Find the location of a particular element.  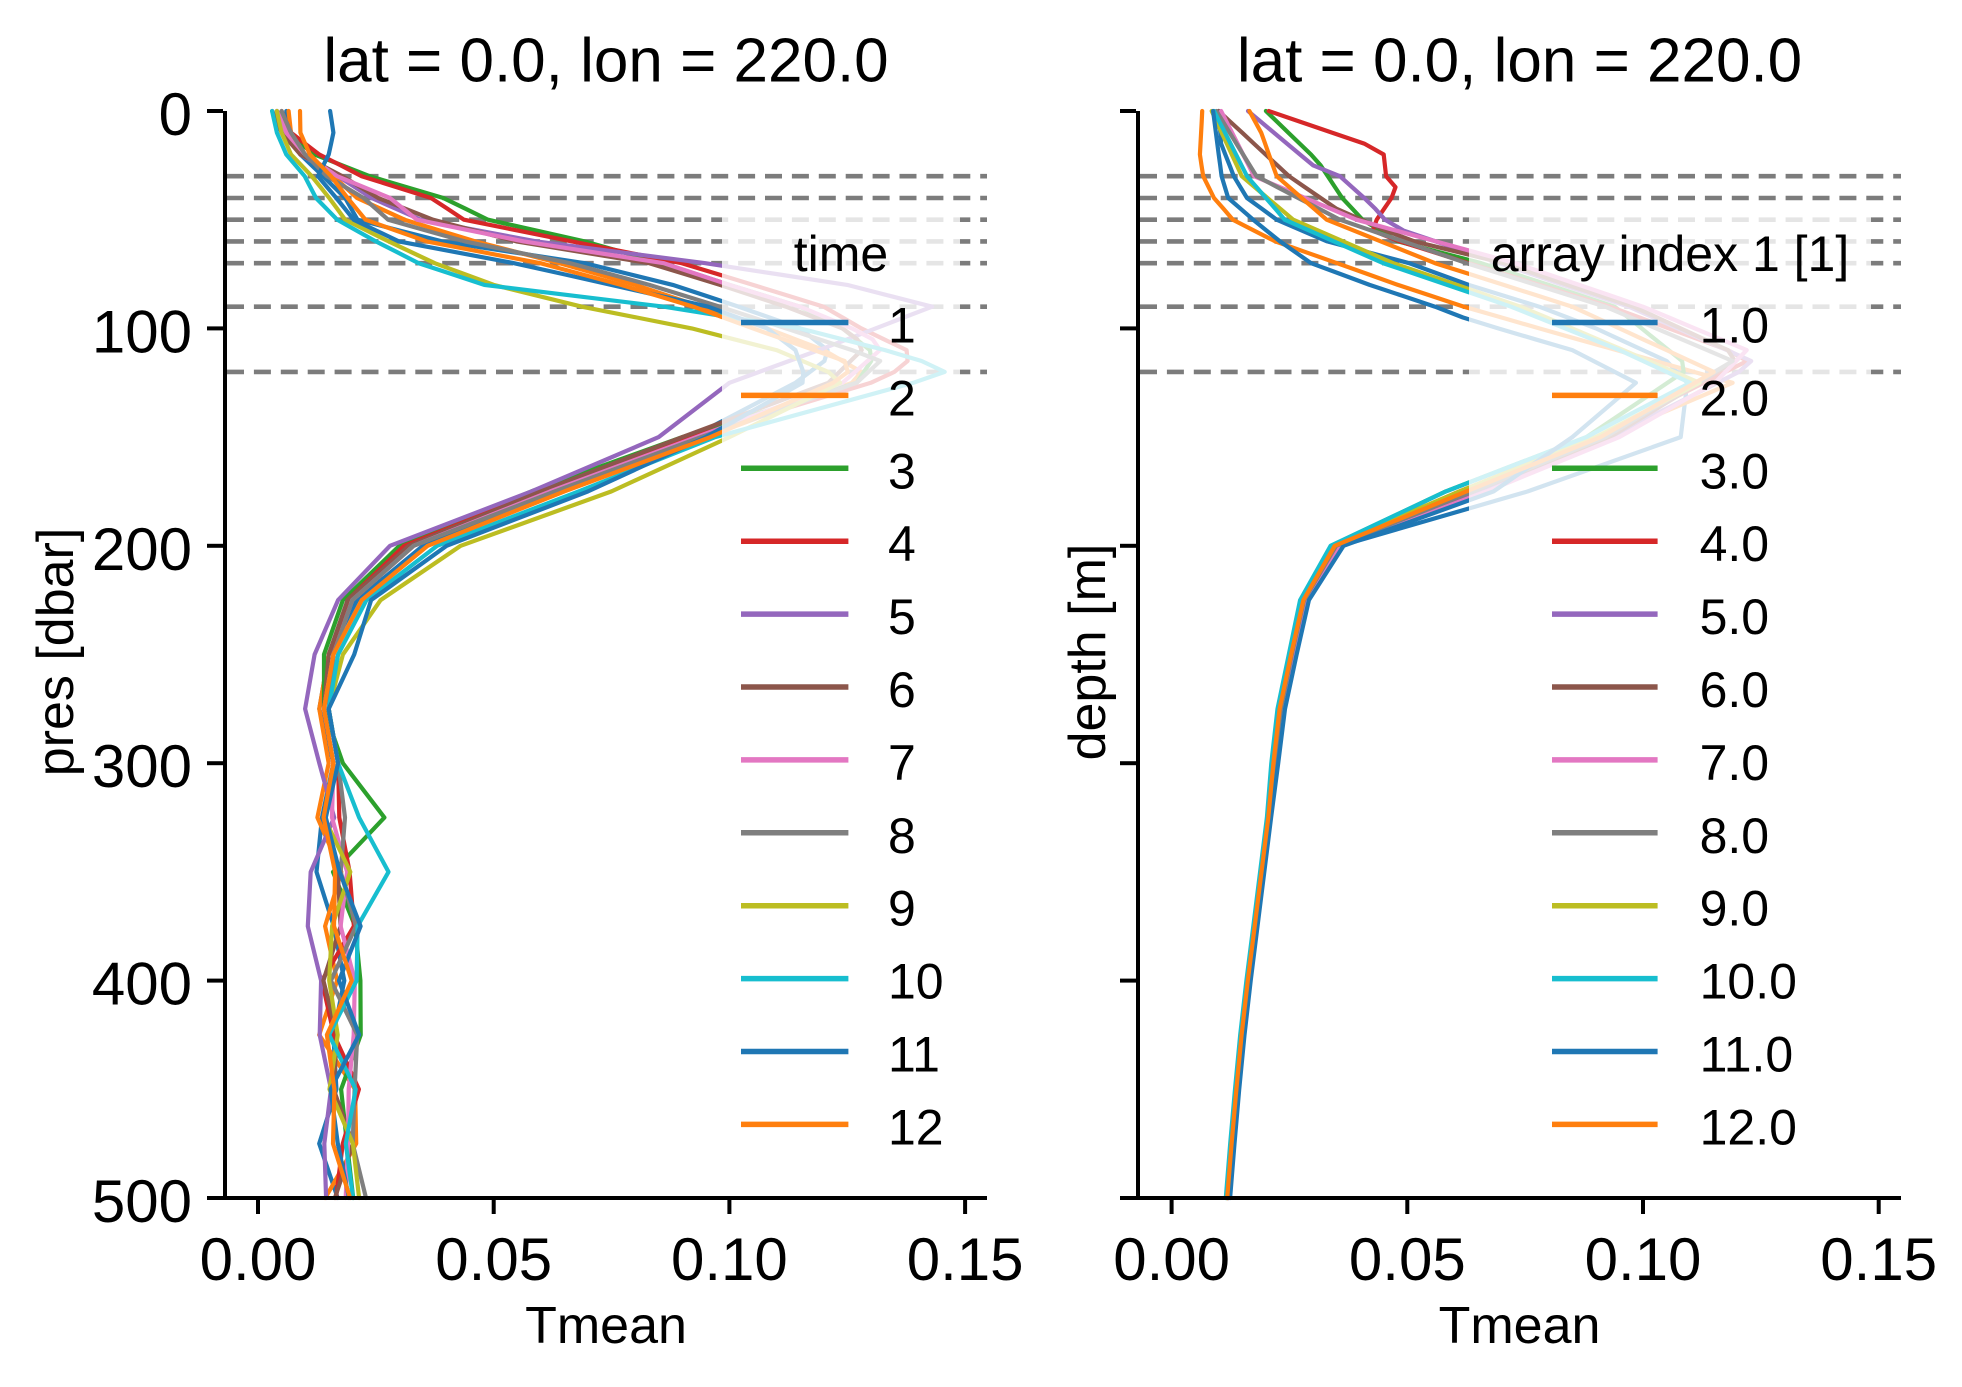

svg-text: 0 is located at coordinates (175, 114).